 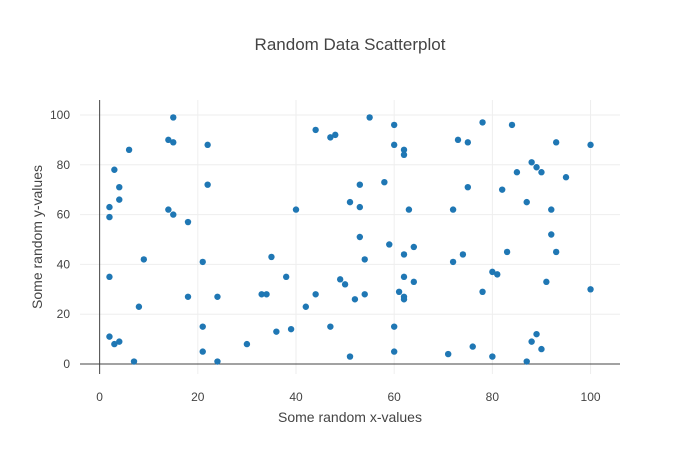 I want to click on x-tick-label: 60, so click(x=395, y=397).